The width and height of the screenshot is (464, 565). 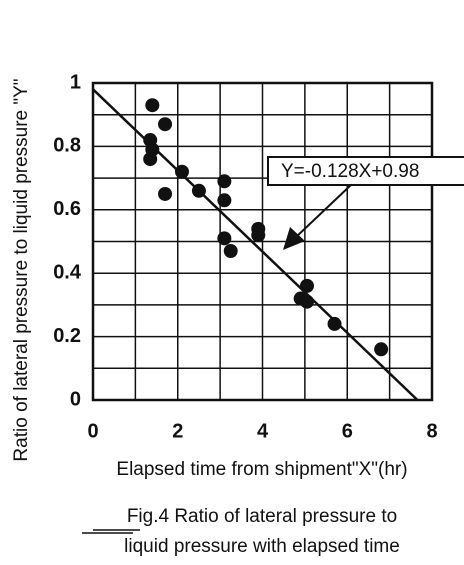 I want to click on y-tick-label: 0.6, so click(x=67, y=209).